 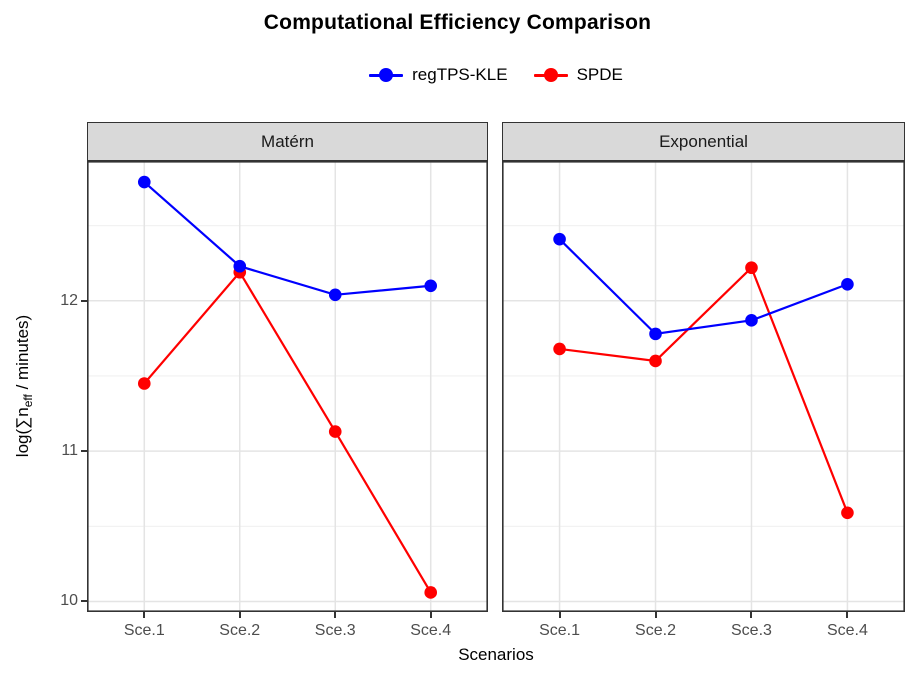 What do you see at coordinates (496, 654) in the screenshot?
I see `x-axis-title: Scenarios` at bounding box center [496, 654].